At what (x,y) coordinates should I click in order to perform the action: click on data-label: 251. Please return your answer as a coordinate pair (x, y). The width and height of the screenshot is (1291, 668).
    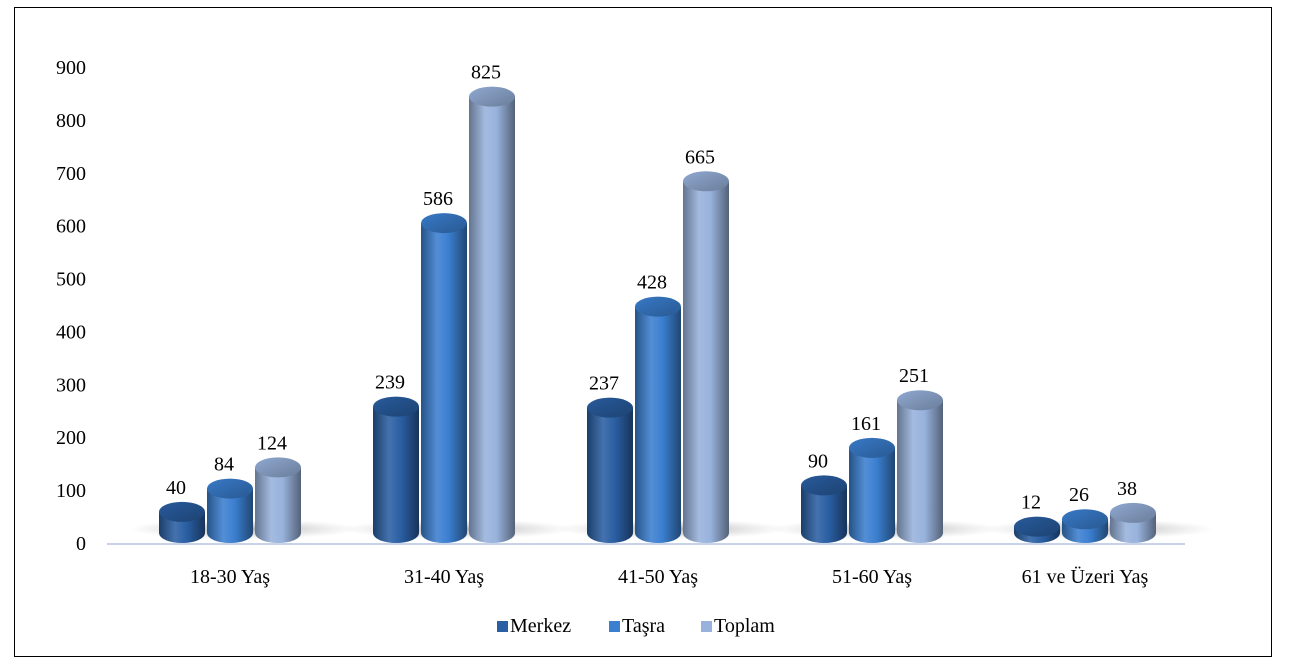
    Looking at the image, I should click on (914, 376).